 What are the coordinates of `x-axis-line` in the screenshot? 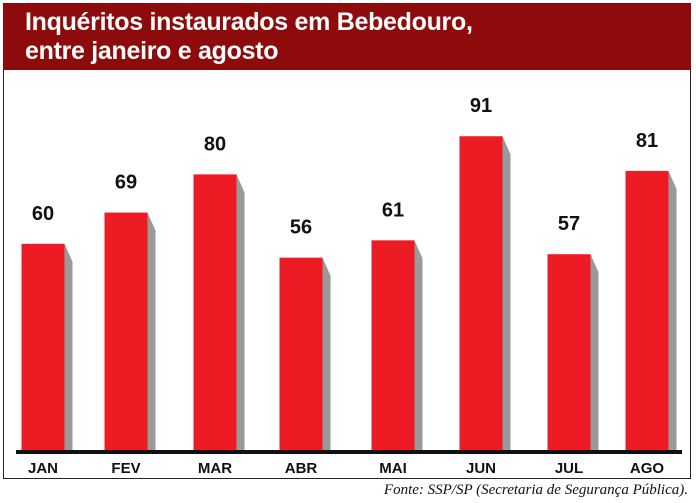 It's located at (349, 452).